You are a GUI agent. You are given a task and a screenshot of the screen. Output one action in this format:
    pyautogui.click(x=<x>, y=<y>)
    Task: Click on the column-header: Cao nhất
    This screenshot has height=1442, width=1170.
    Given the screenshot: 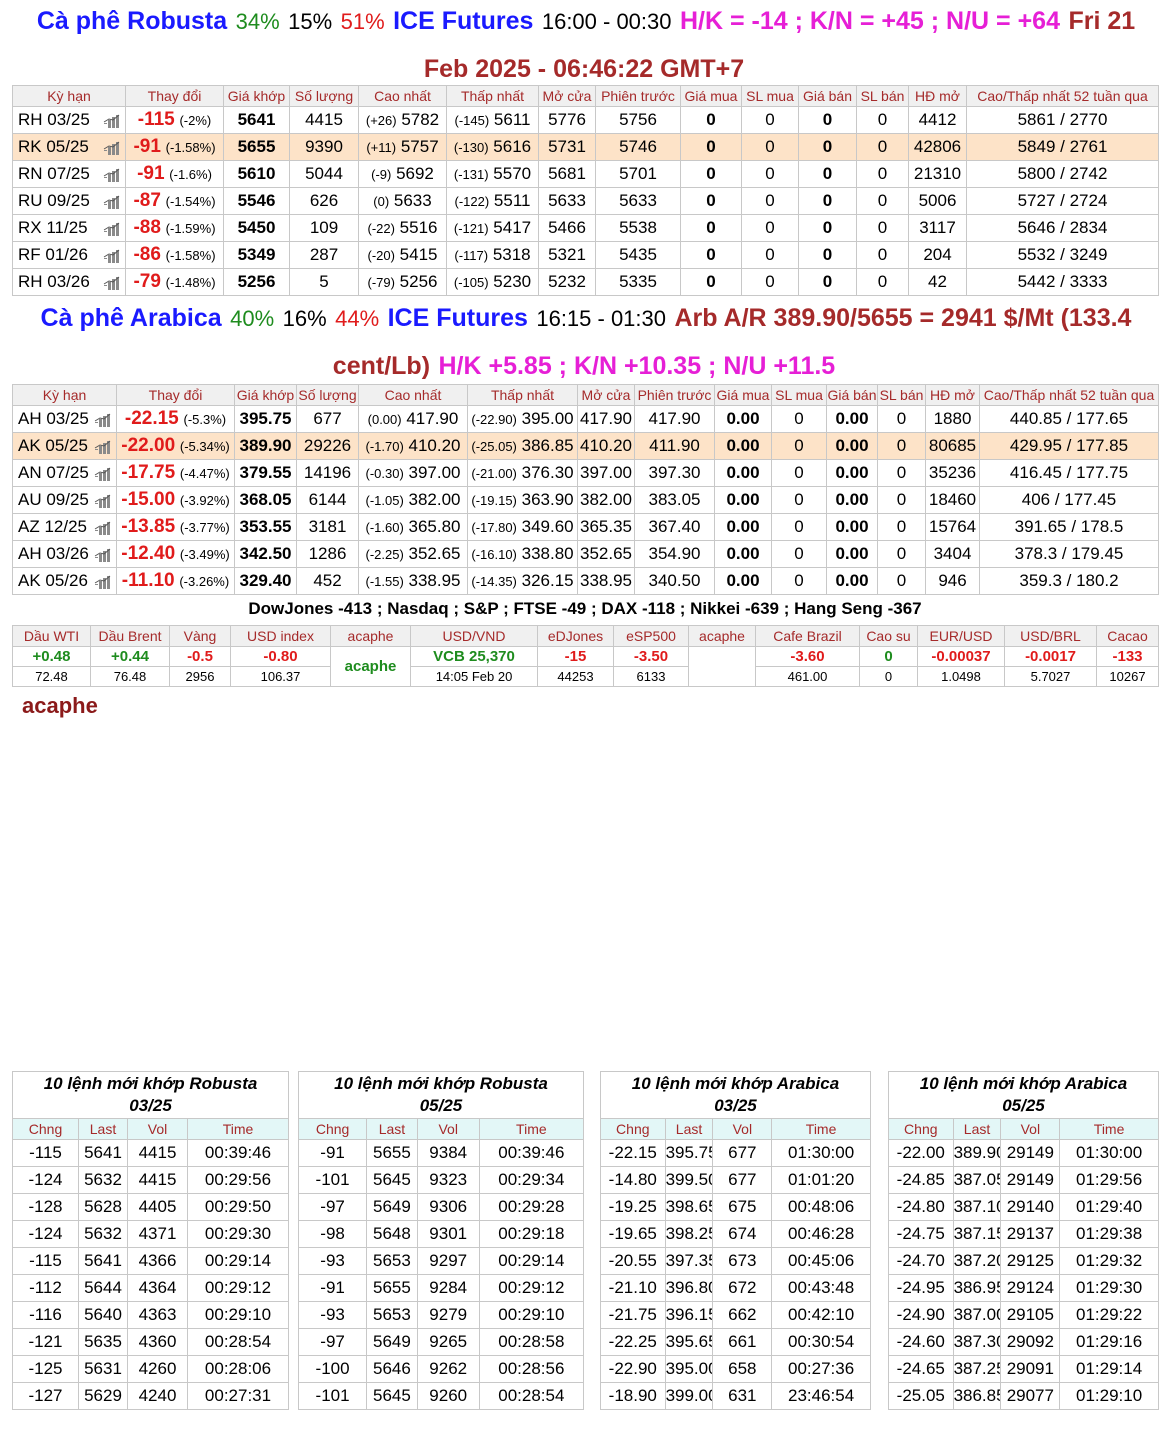 What is the action you would take?
    pyautogui.click(x=402, y=96)
    